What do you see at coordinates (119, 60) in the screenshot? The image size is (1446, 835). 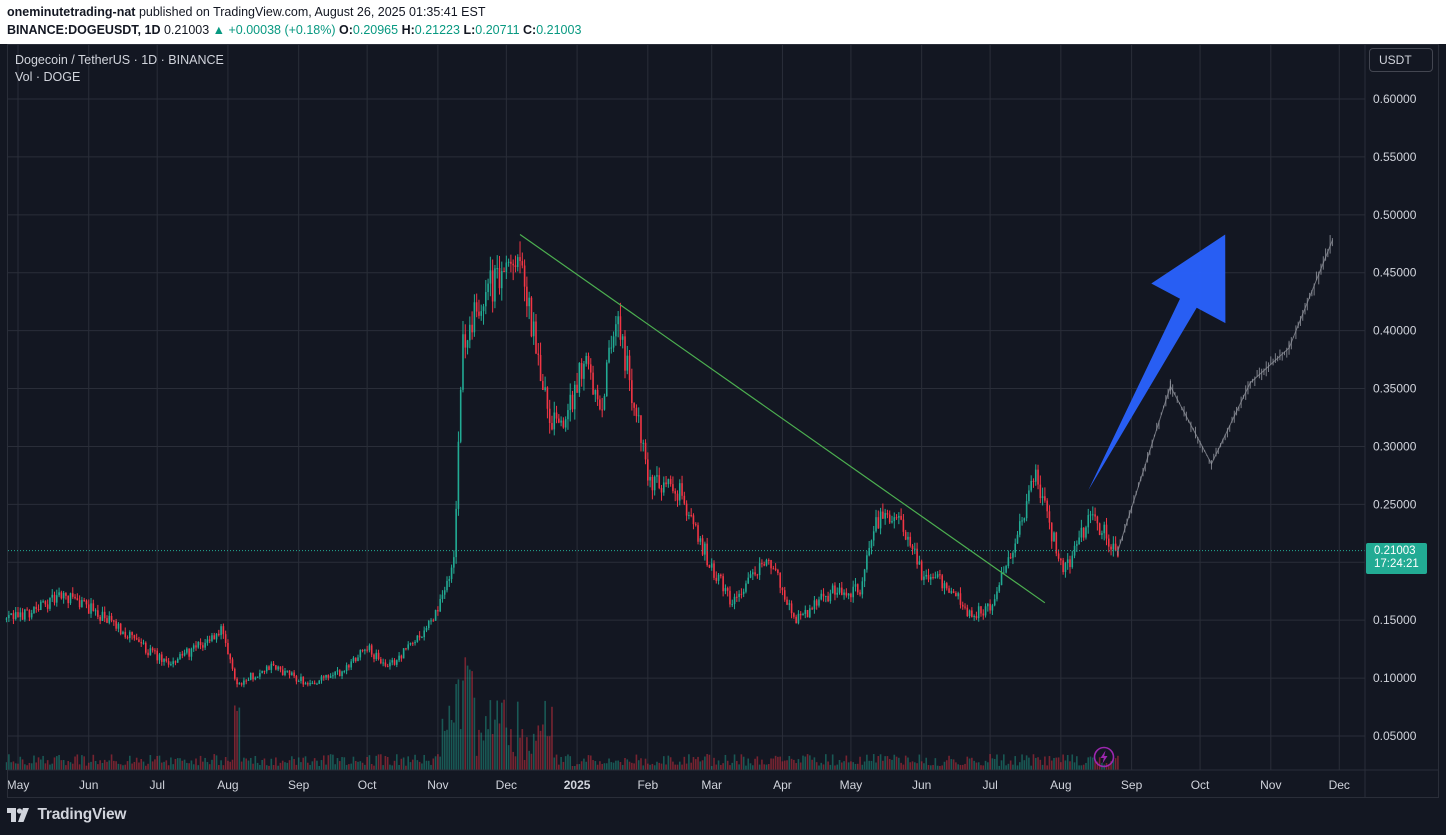 I see `legend-title: Dogecoin / TetherUS · 1D · BINANCE` at bounding box center [119, 60].